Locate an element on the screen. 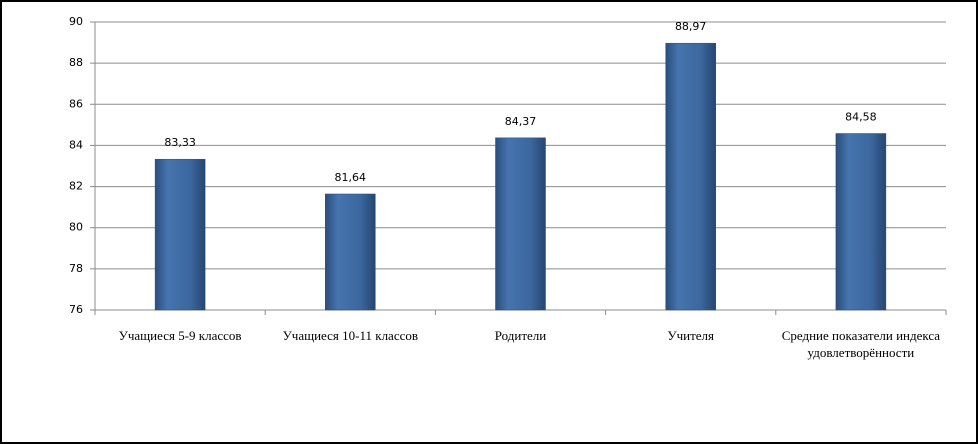 The height and width of the screenshot is (444, 978). x-tick-label: Учащиеся 10-11 классов is located at coordinates (350, 335).